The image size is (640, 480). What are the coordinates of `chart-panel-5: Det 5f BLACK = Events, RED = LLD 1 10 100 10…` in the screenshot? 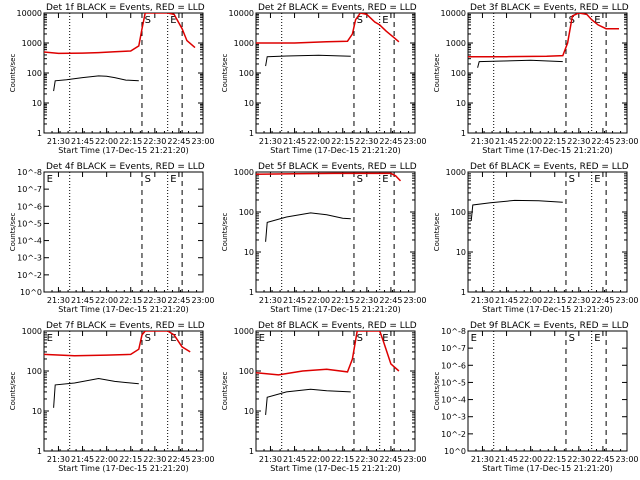 It's located at (324, 238).